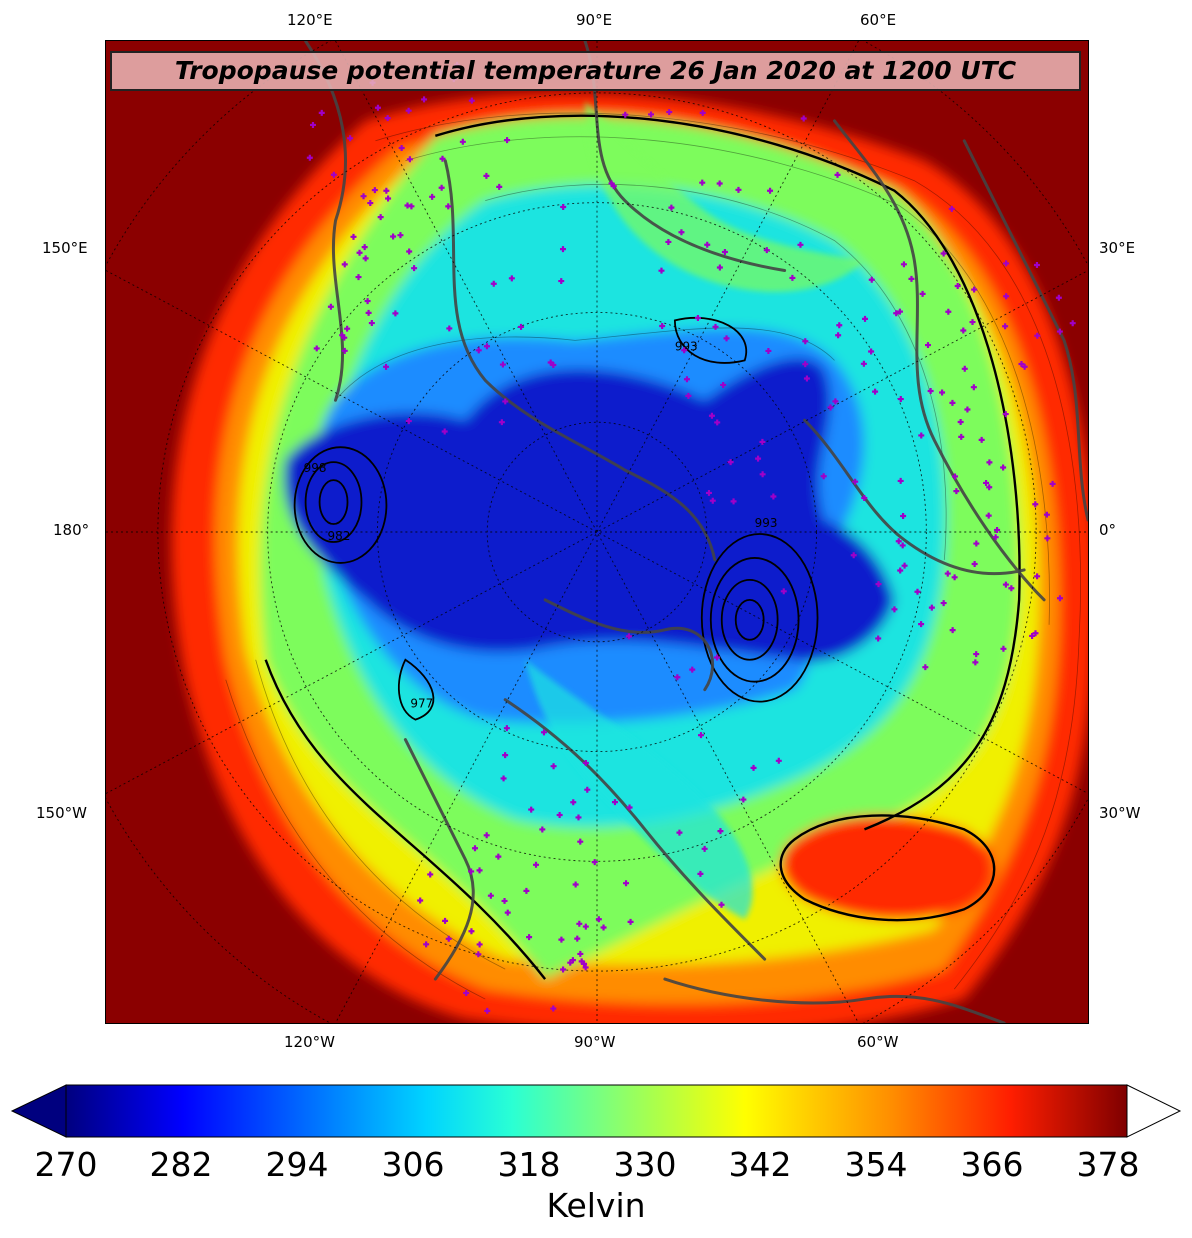 The width and height of the screenshot is (1192, 1238). Describe the element at coordinates (421, 704) in the screenshot. I see `contour-label: 977` at that location.